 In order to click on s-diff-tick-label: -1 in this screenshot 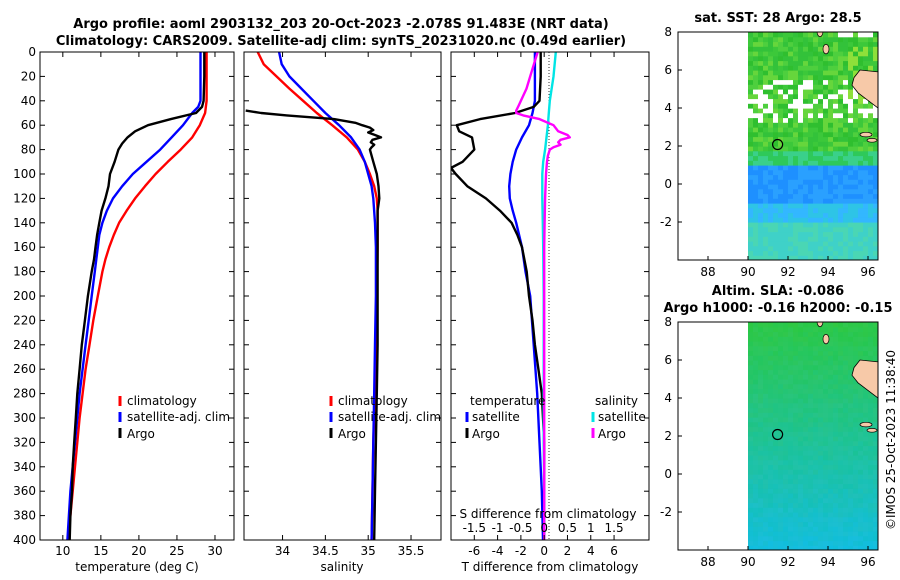, I will do `click(498, 528)`.